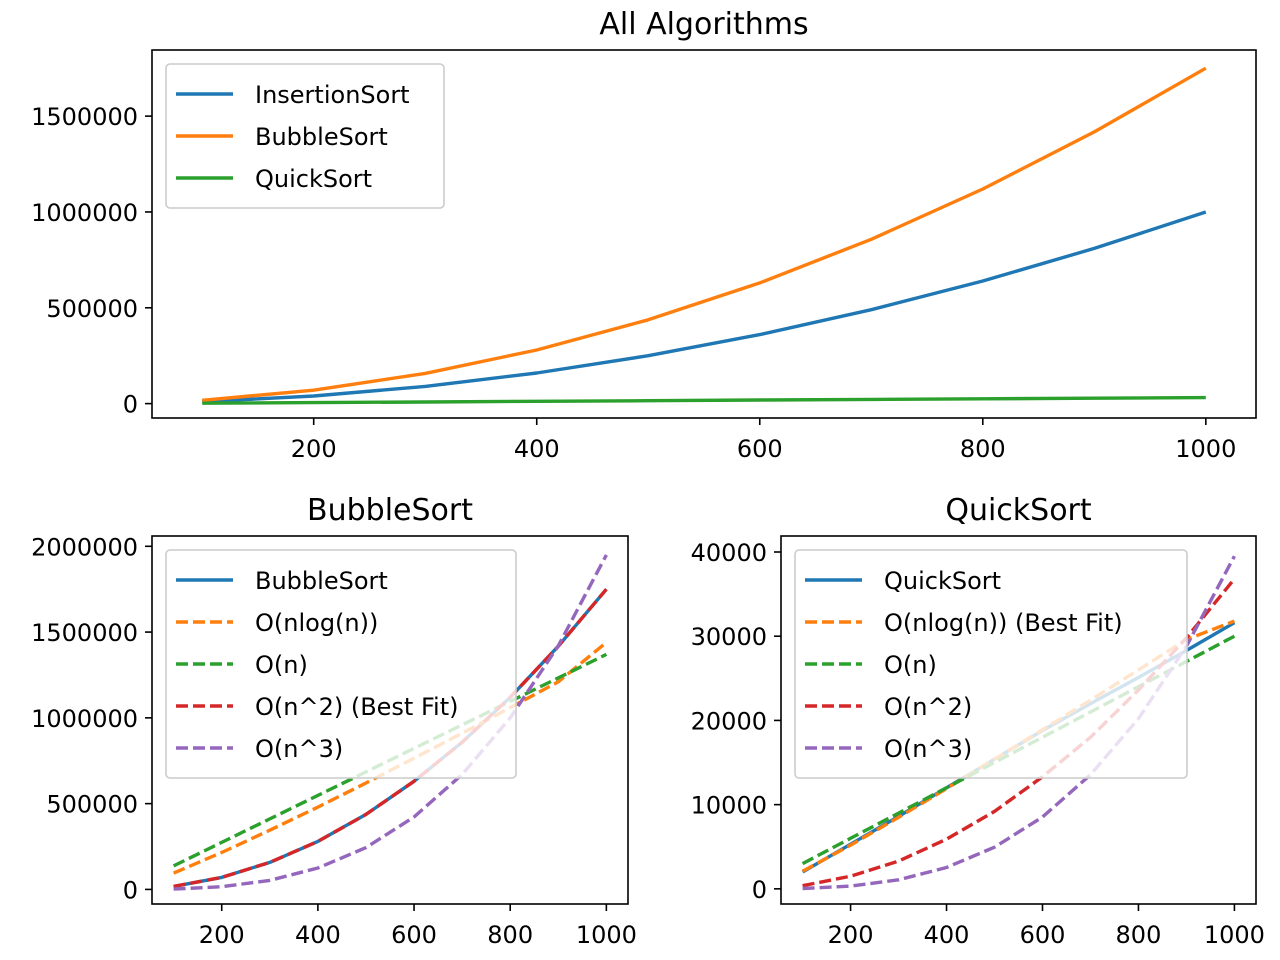 This screenshot has width=1280, height=960. What do you see at coordinates (928, 749) in the screenshot?
I see `quicksort-legend-label: O(n^3)` at bounding box center [928, 749].